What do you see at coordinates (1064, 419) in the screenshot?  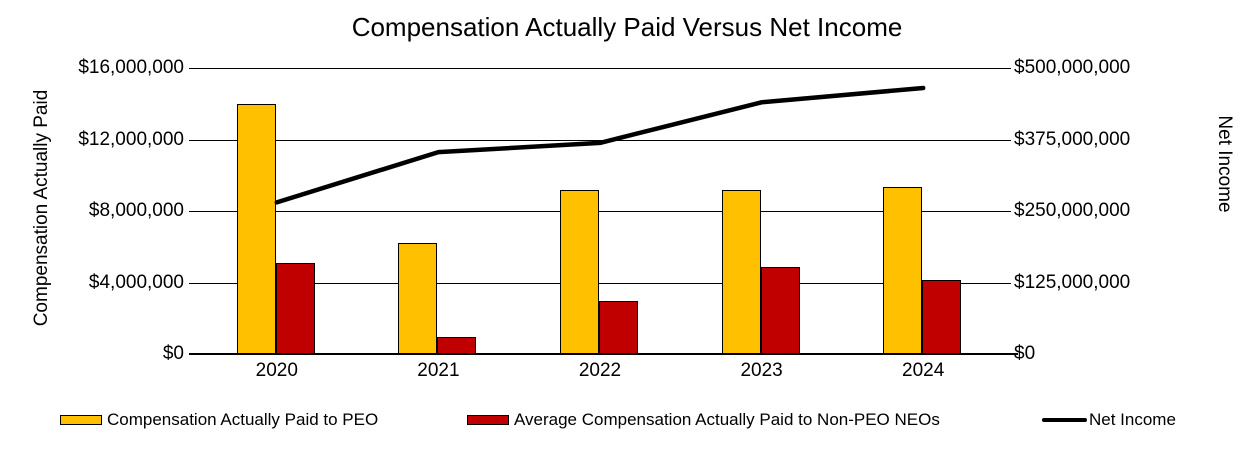 I see `legend-line-swatch` at bounding box center [1064, 419].